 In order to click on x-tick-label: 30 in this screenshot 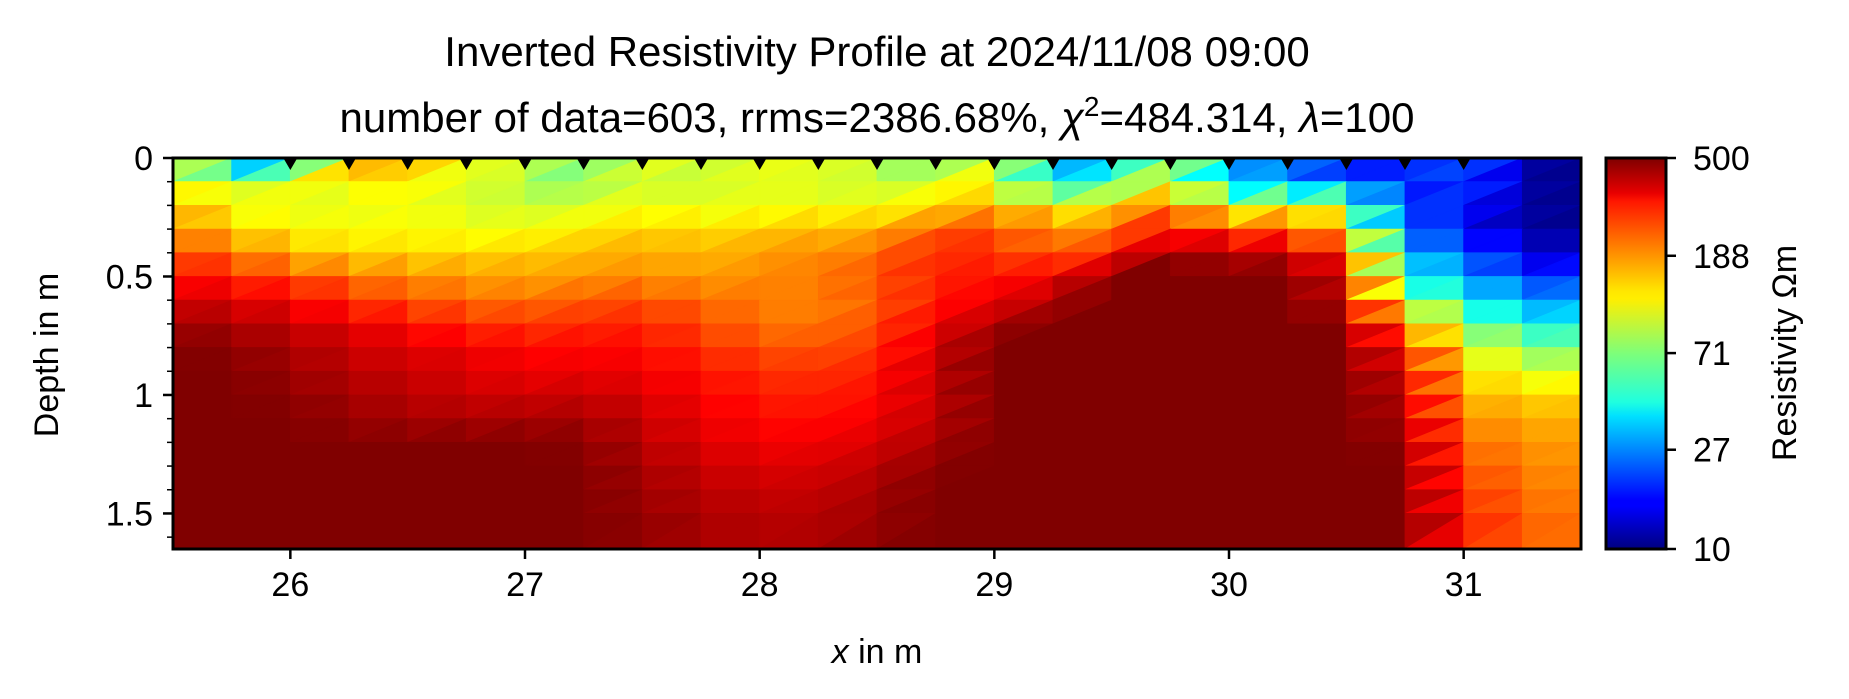, I will do `click(1229, 585)`.